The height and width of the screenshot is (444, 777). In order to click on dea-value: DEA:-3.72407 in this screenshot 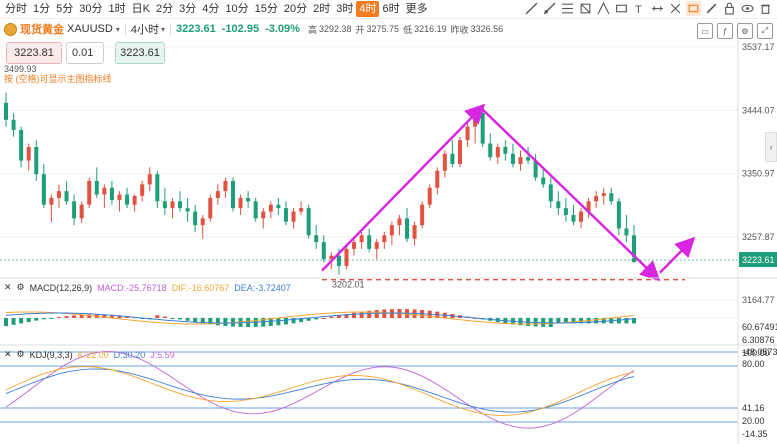, I will do `click(262, 287)`.